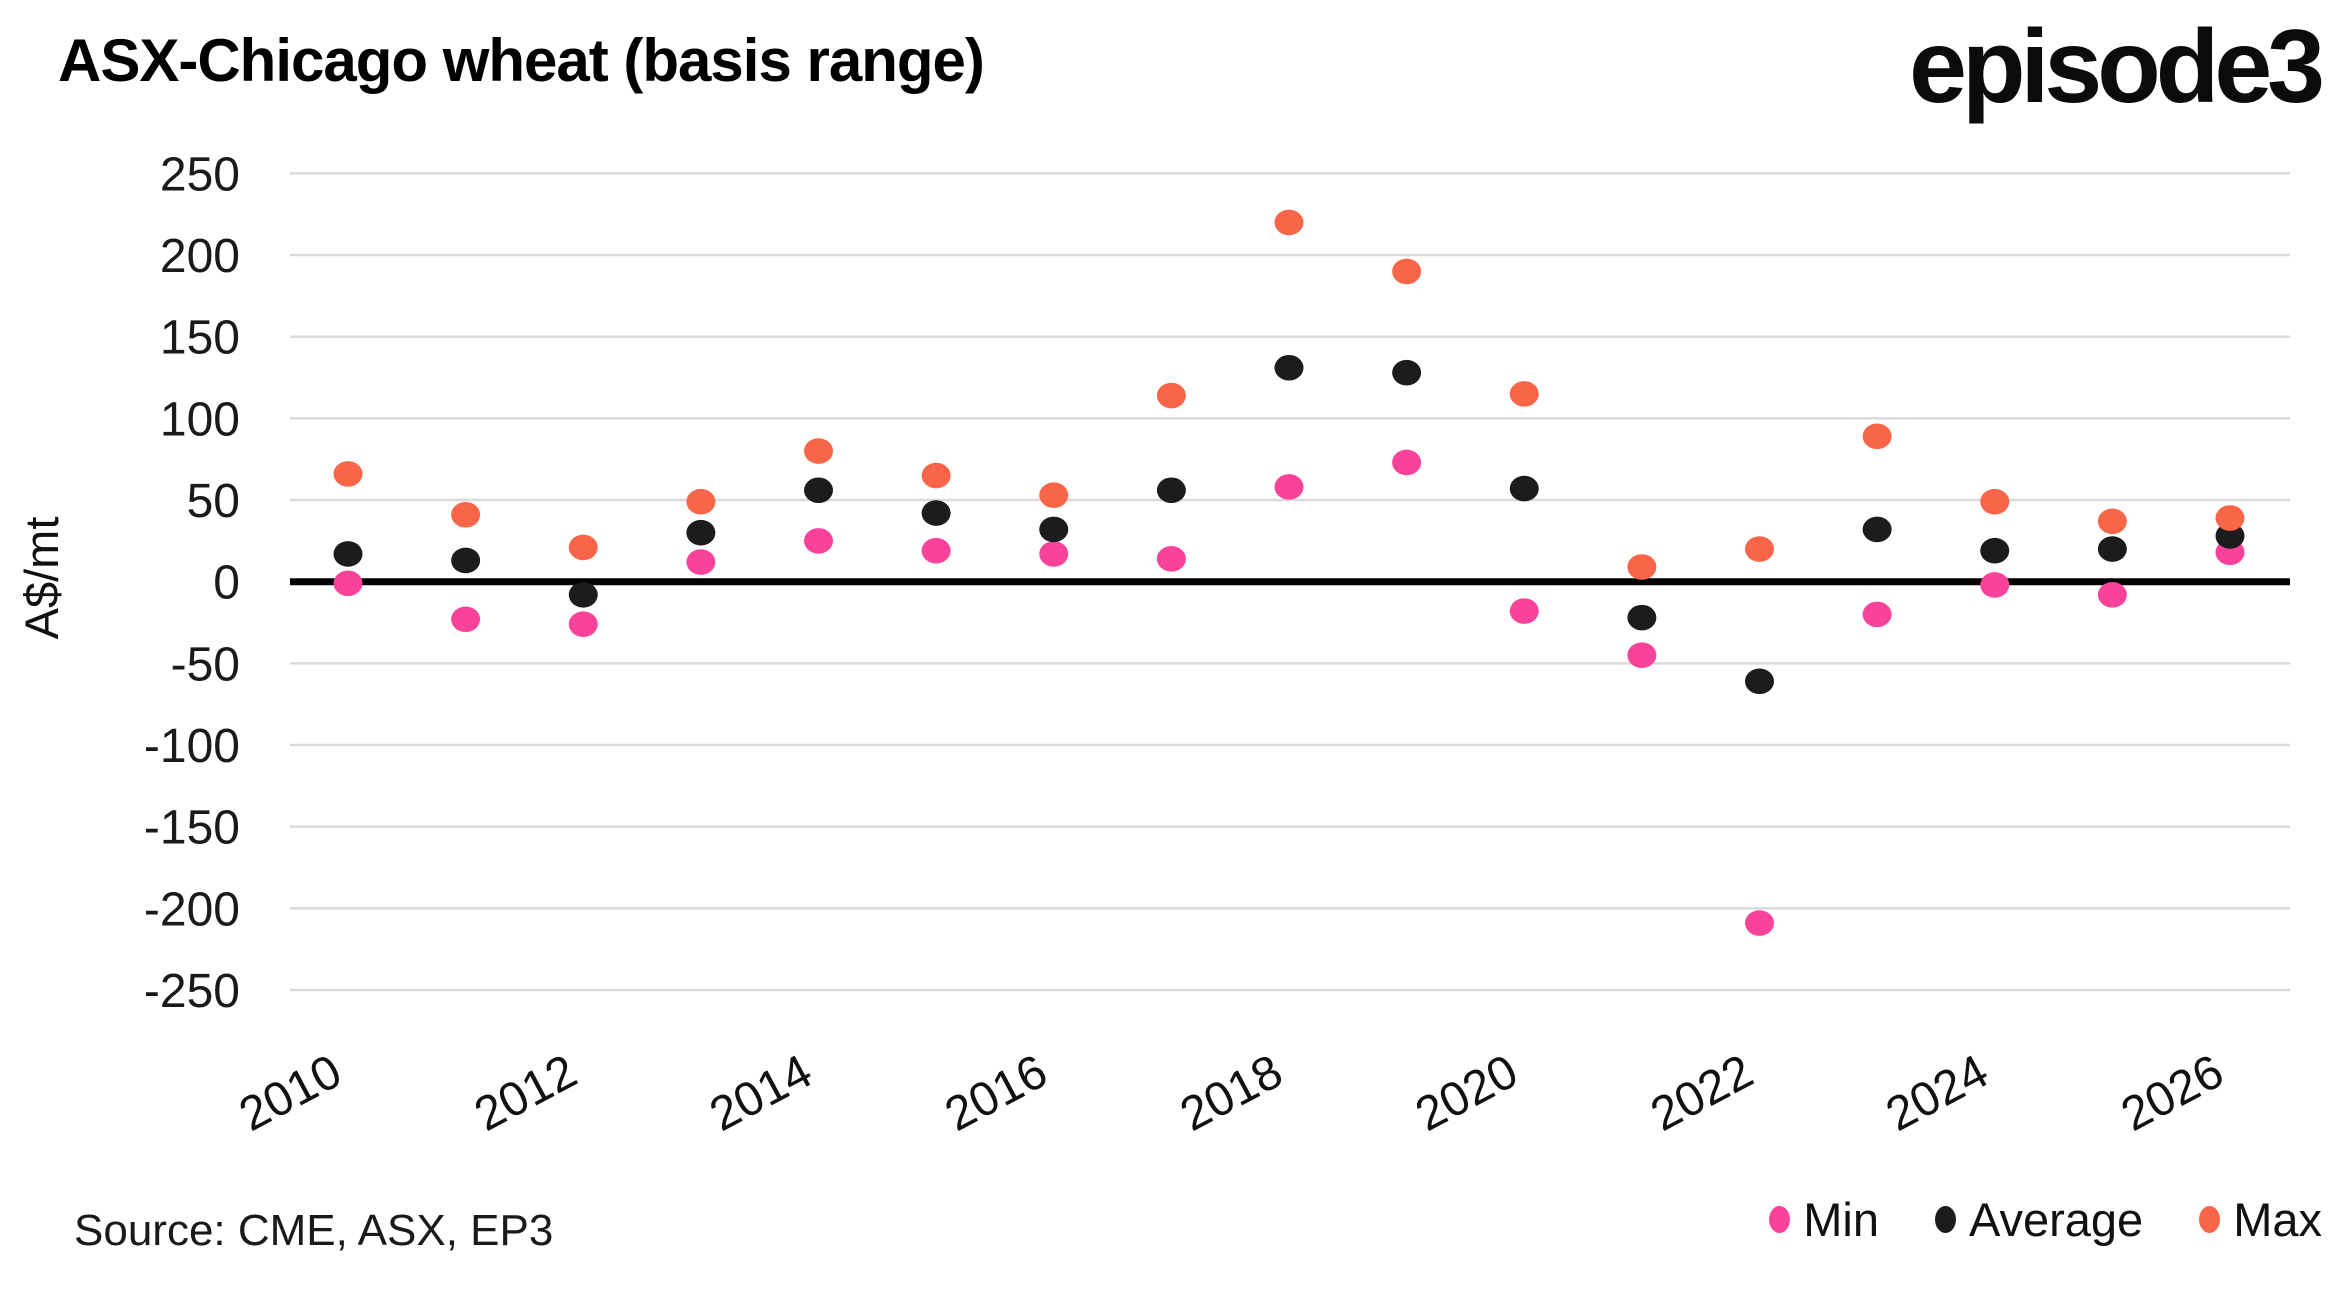 The height and width of the screenshot is (1299, 2338). I want to click on dot-average-2026, so click(2230, 536).